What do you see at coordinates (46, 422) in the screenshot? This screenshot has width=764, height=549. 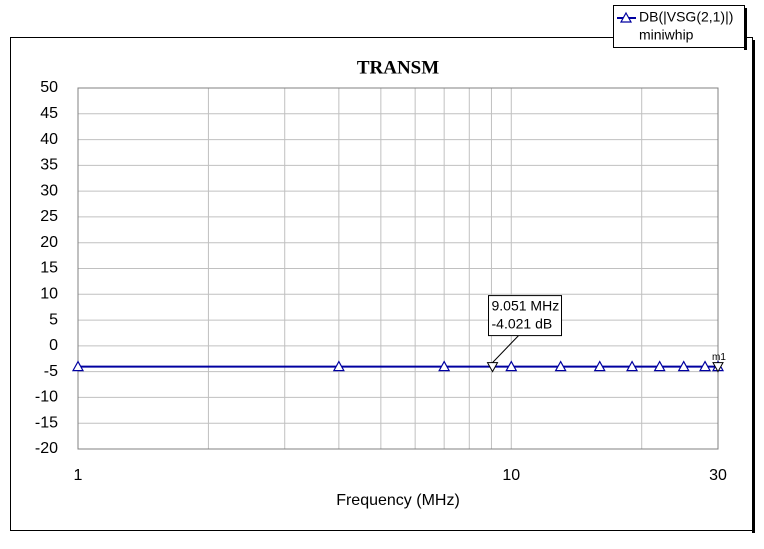 I see `y-tick-label: -15` at bounding box center [46, 422].